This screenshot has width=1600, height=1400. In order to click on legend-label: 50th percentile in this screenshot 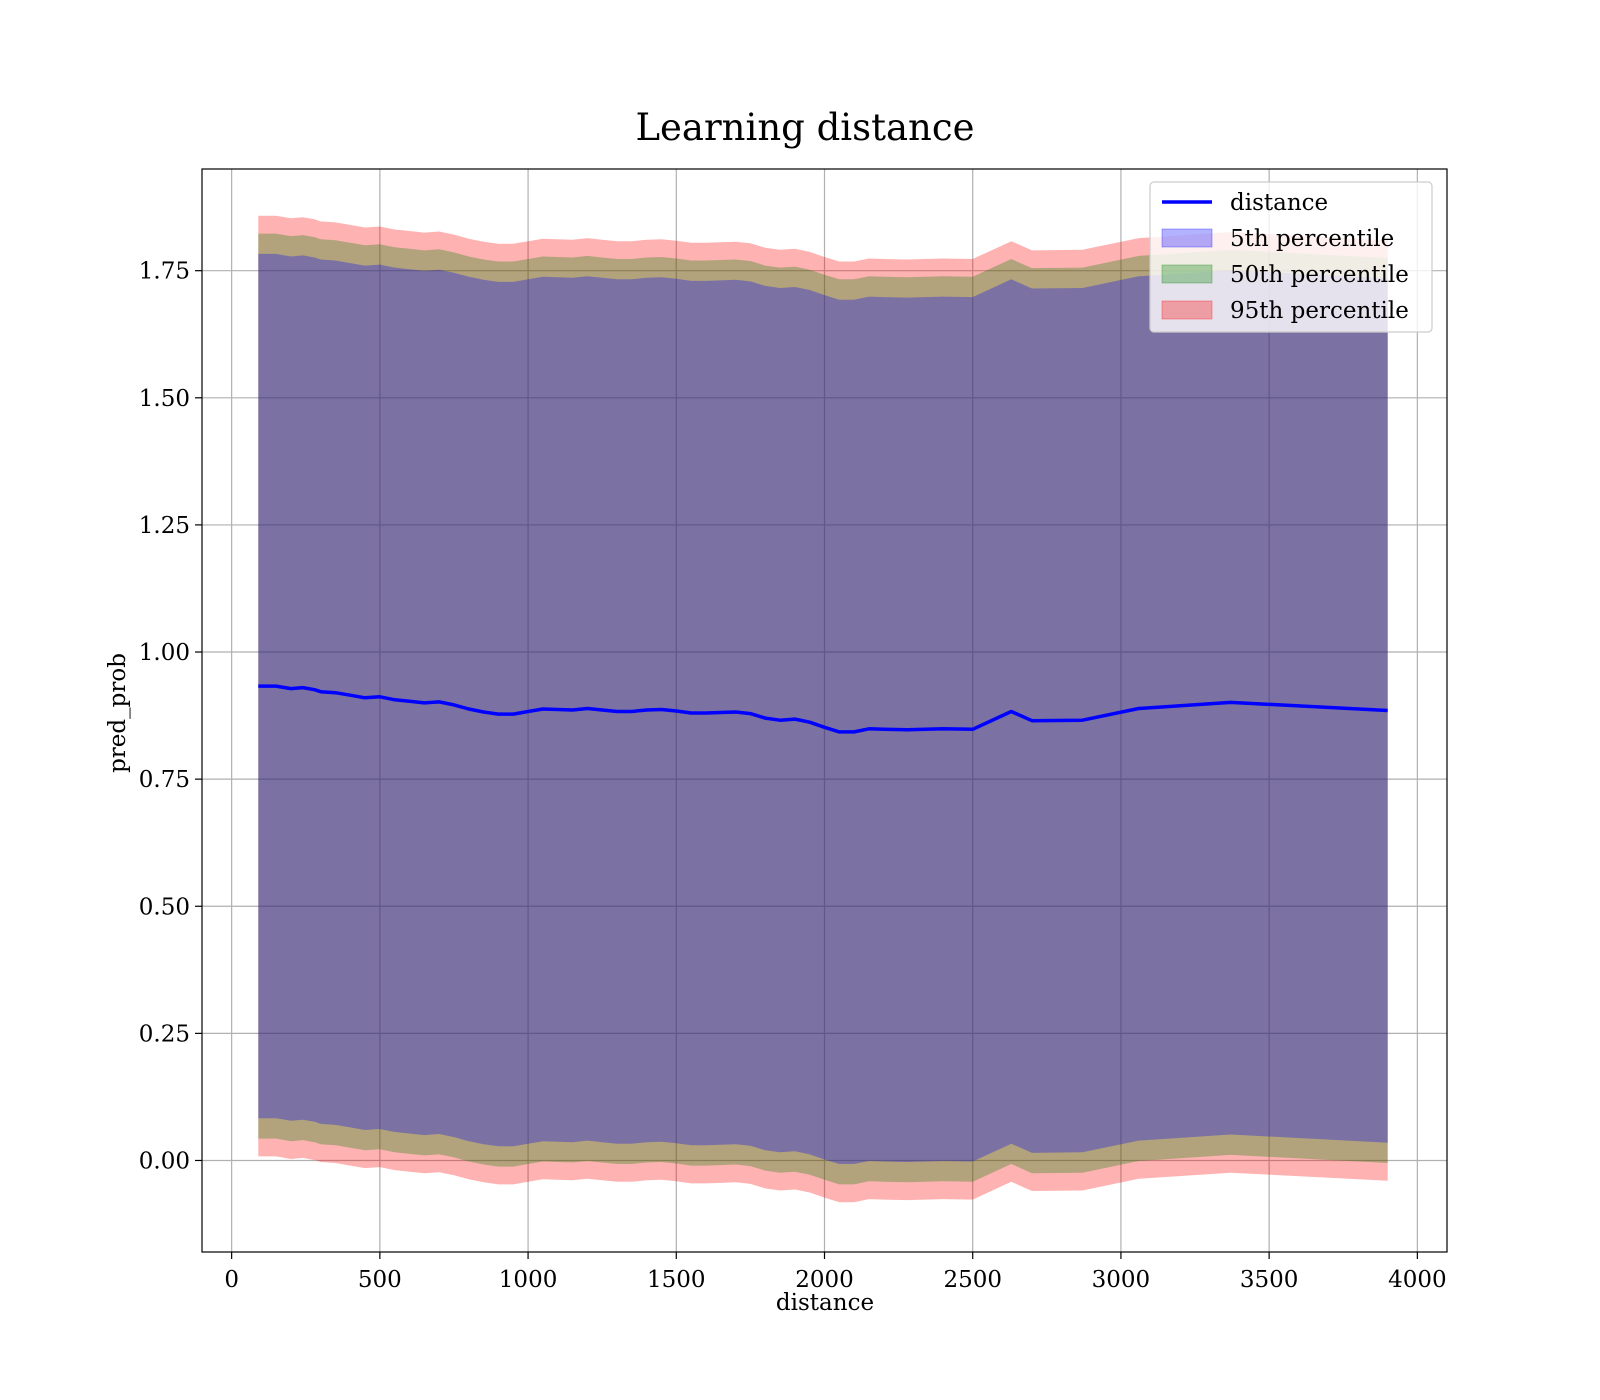, I will do `click(1319, 275)`.